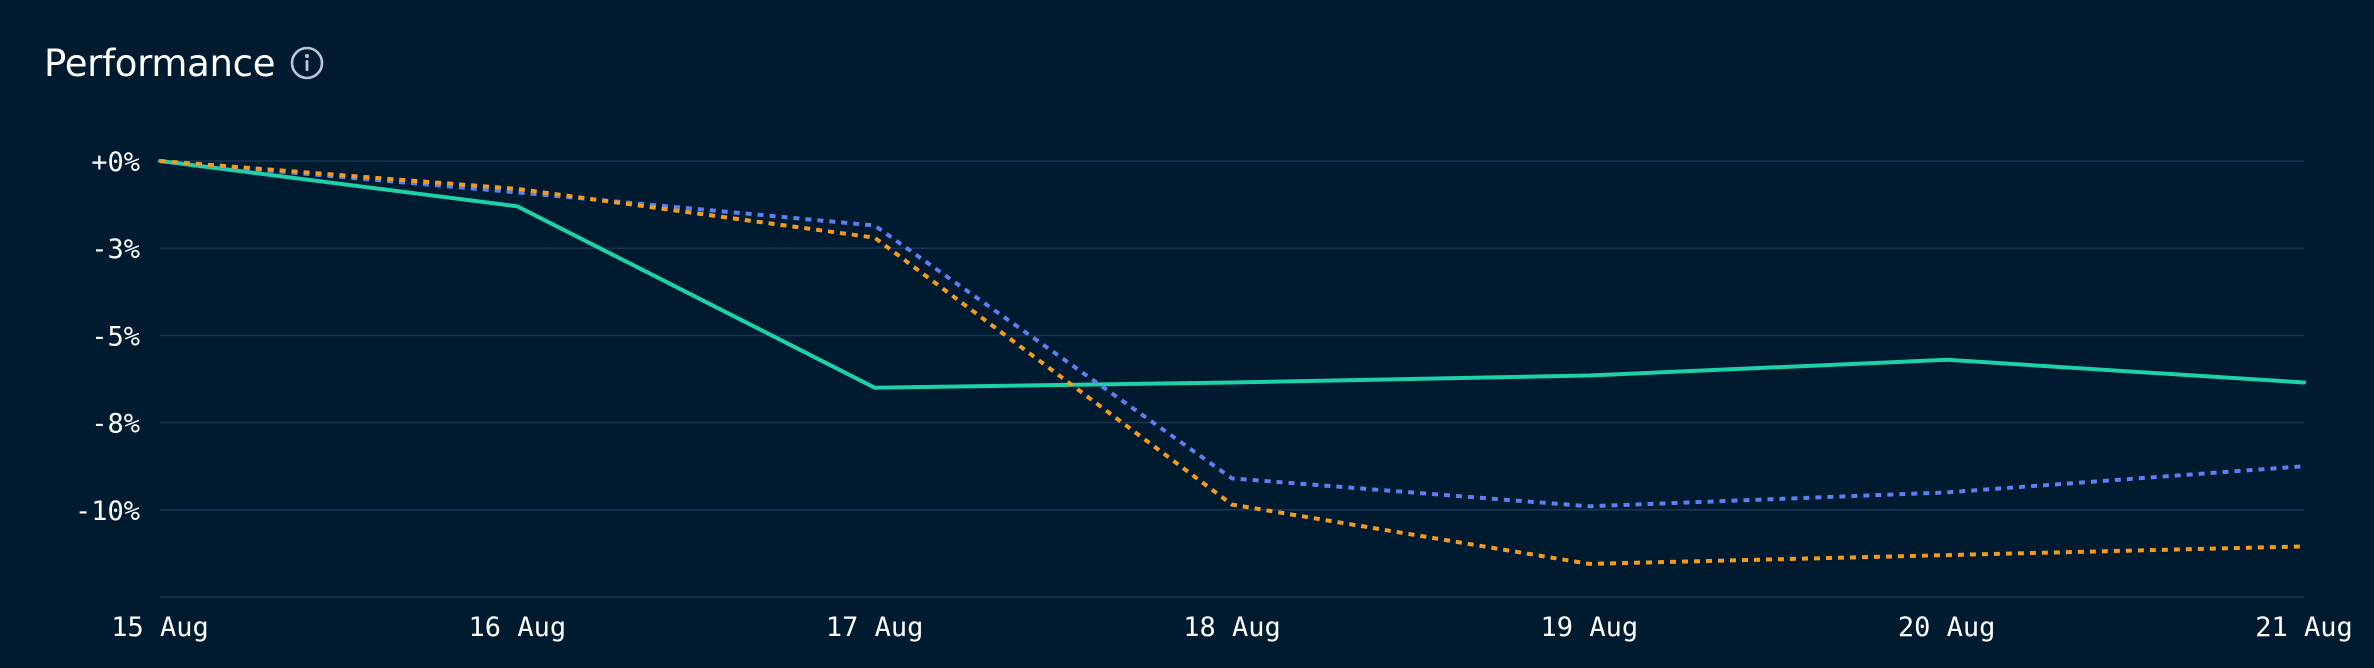 The height and width of the screenshot is (668, 2374). What do you see at coordinates (115, 249) in the screenshot?
I see `y-tick-label: -3%` at bounding box center [115, 249].